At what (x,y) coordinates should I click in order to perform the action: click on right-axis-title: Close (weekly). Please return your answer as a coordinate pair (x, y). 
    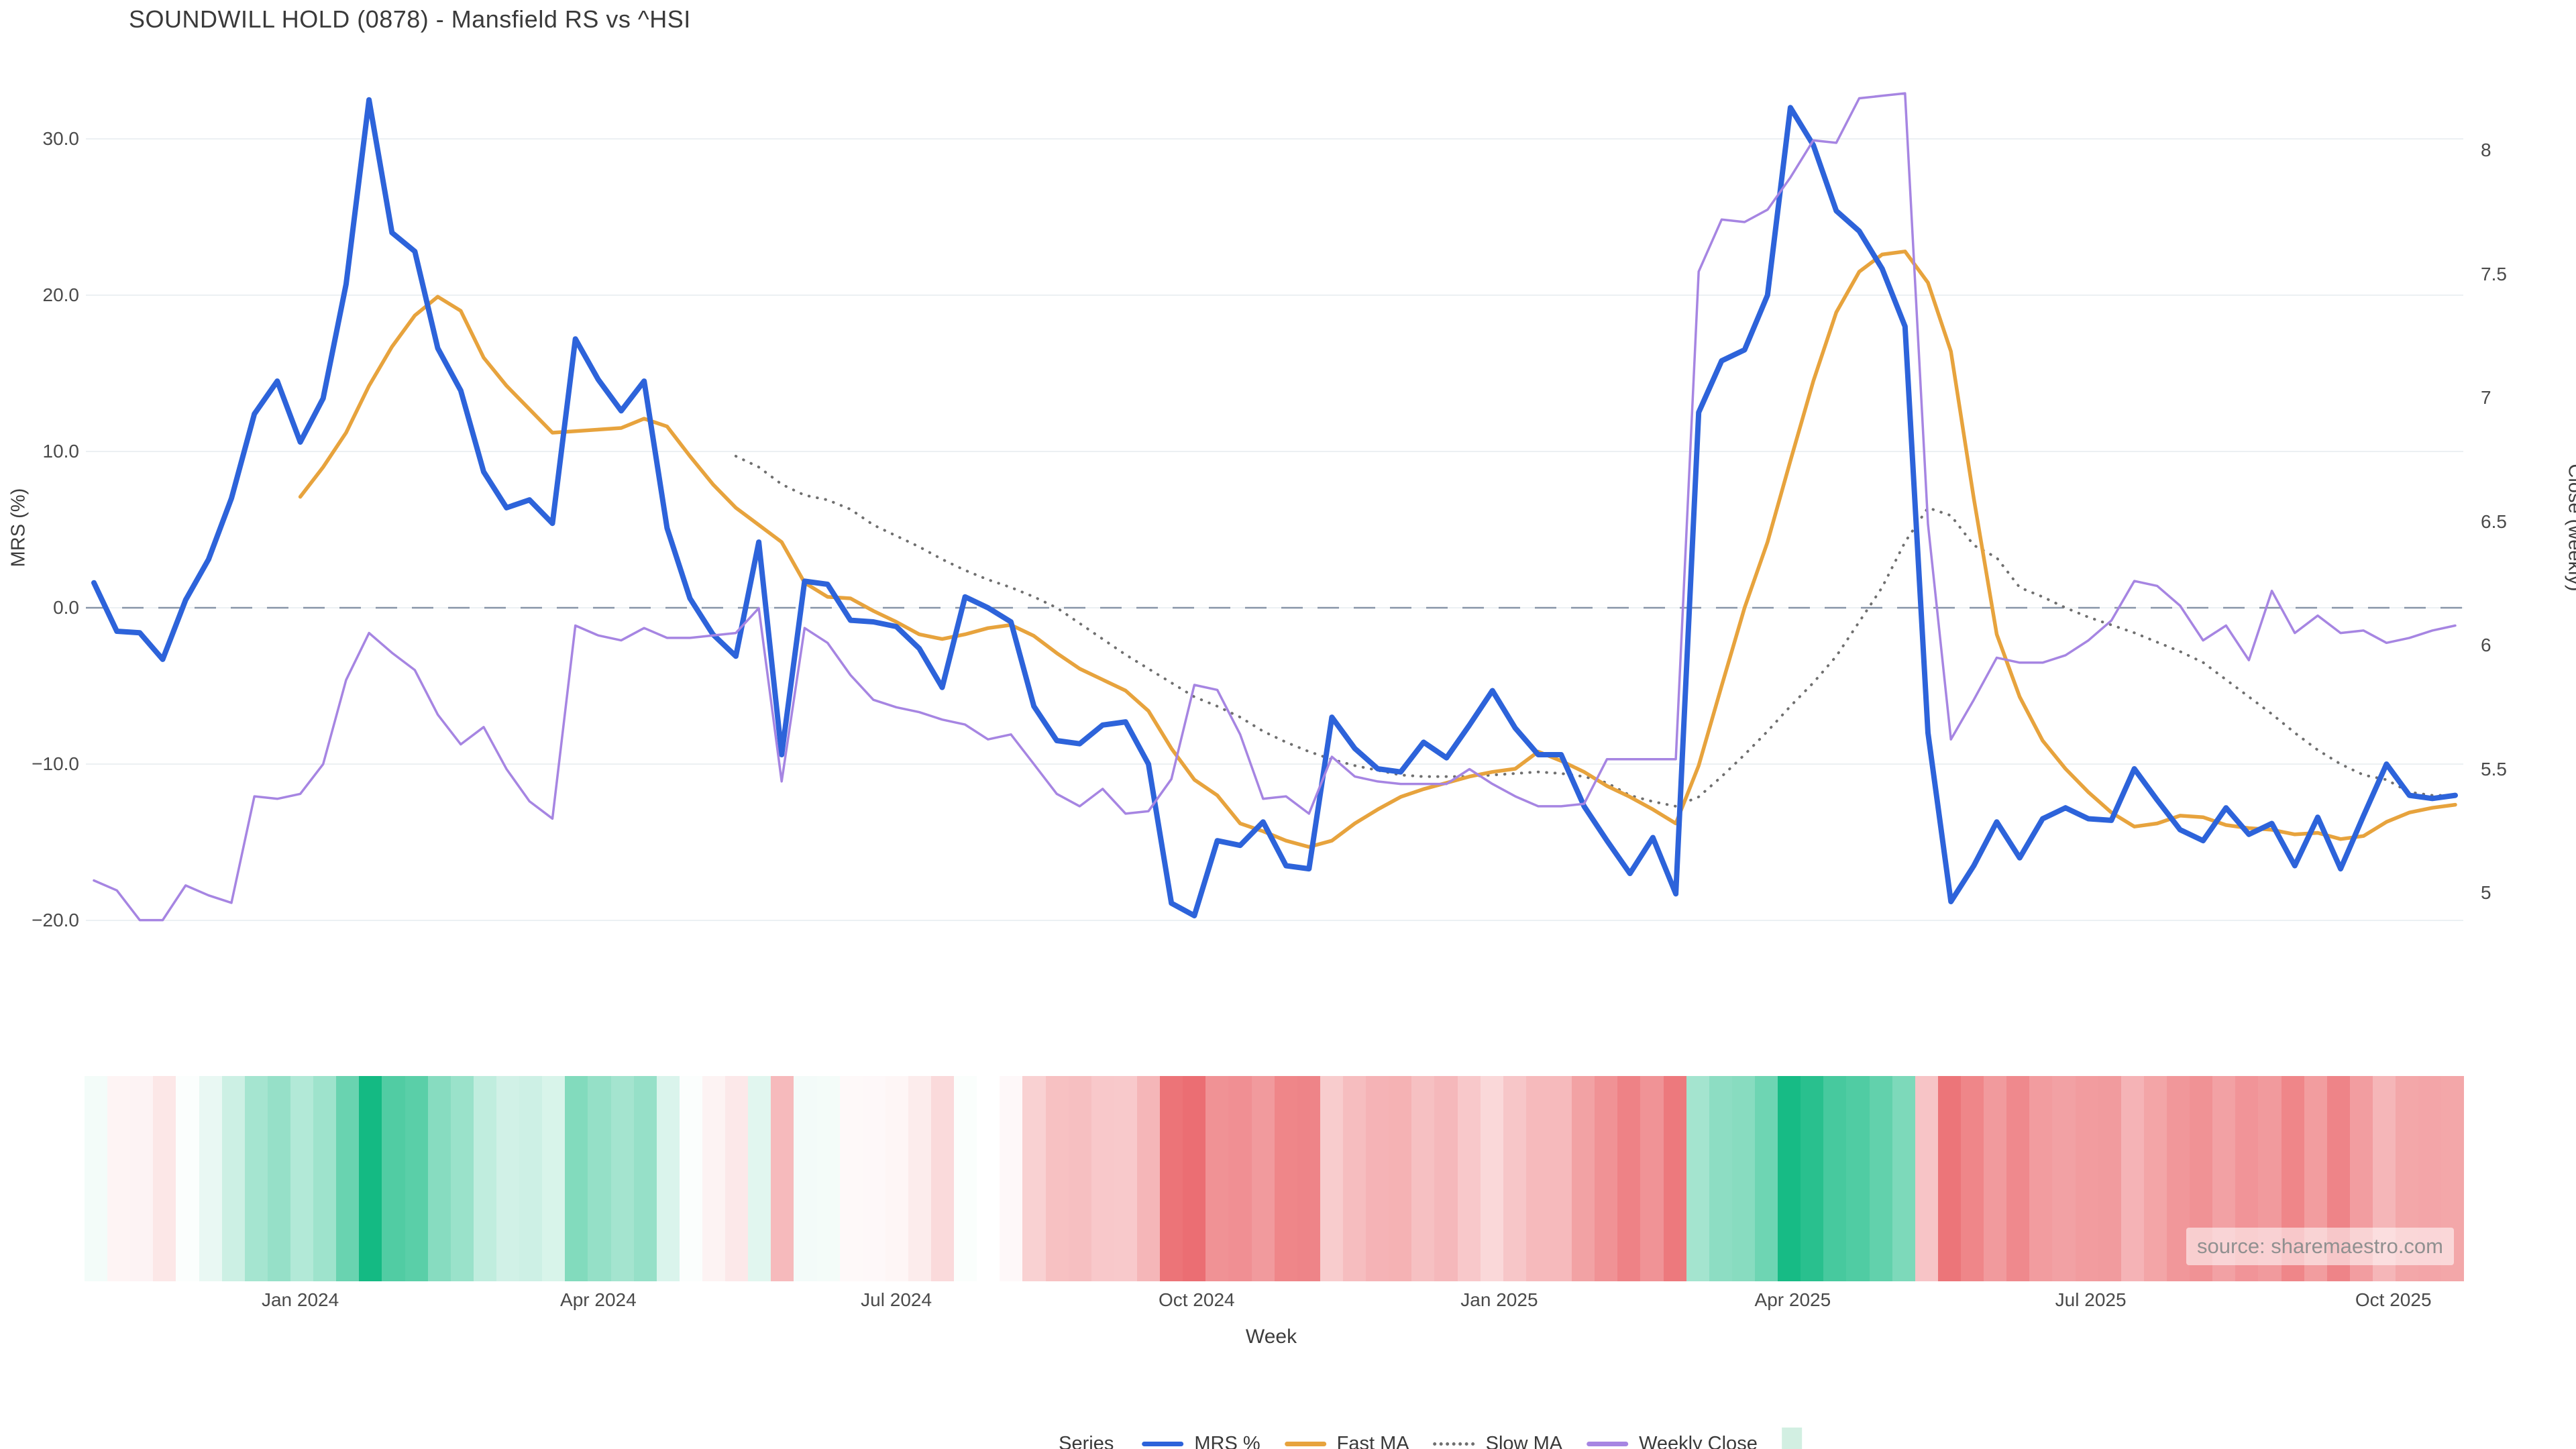
    Looking at the image, I should click on (2570, 528).